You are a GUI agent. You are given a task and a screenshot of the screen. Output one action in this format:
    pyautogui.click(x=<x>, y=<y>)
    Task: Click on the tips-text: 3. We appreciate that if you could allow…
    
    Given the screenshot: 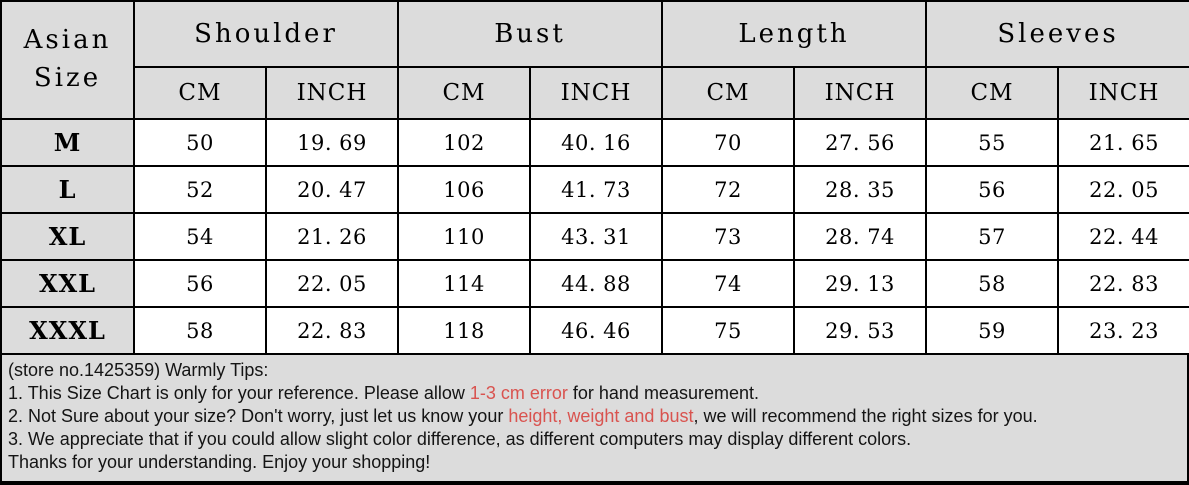 What is the action you would take?
    pyautogui.click(x=460, y=439)
    